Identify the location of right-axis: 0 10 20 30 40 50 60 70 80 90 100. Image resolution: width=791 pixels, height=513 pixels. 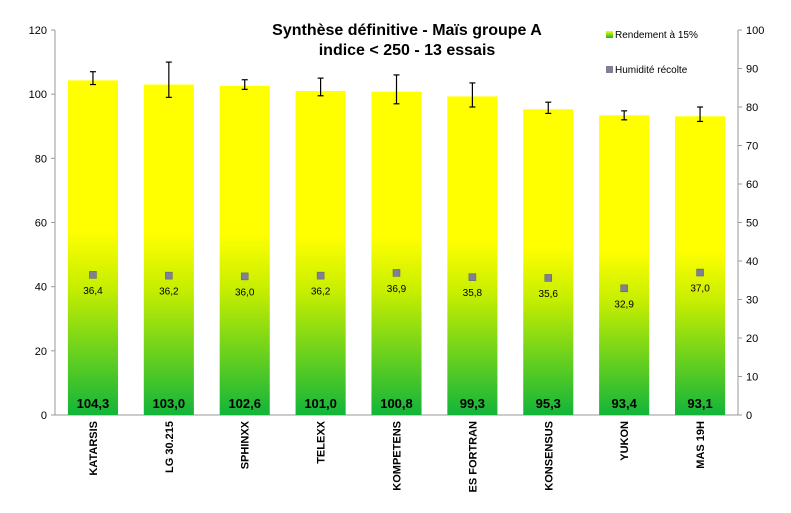
(750, 223).